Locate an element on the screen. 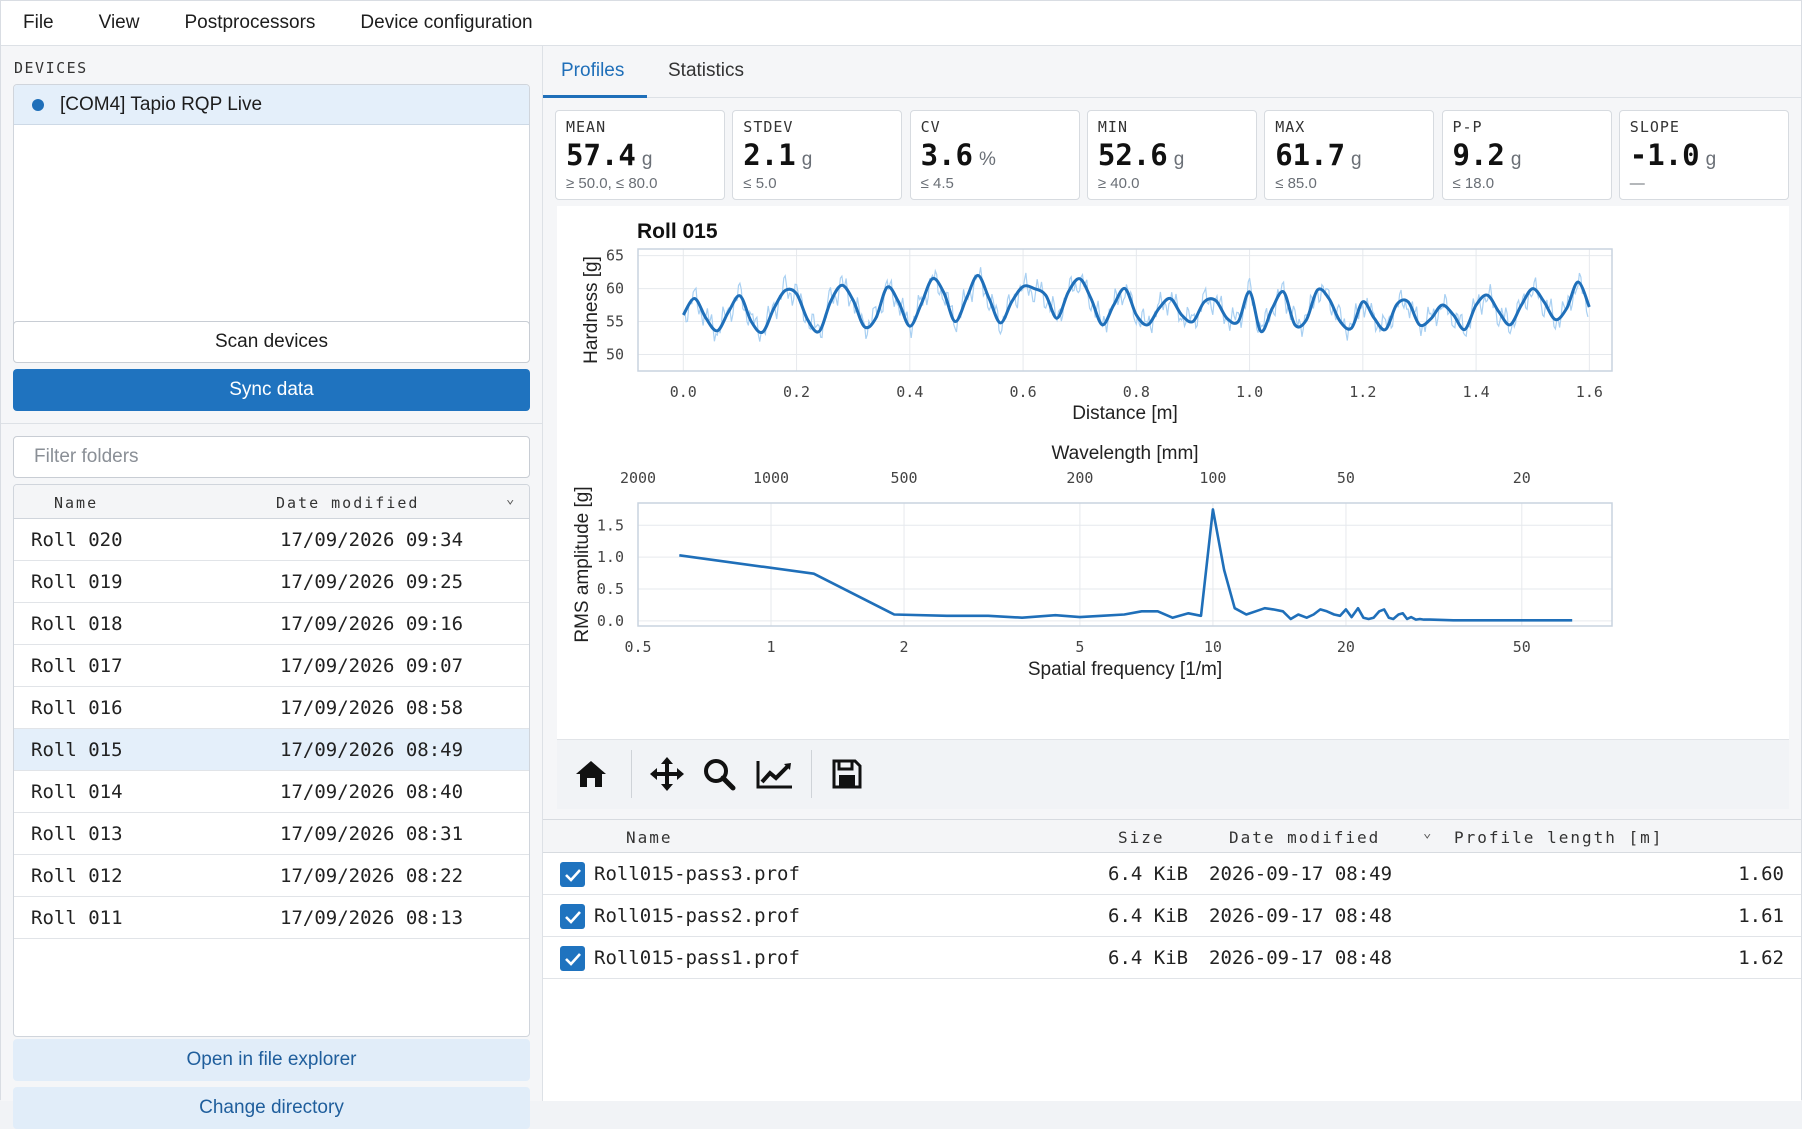 The height and width of the screenshot is (1129, 1802). x-axis-label: Distance [m] is located at coordinates (1125, 413).